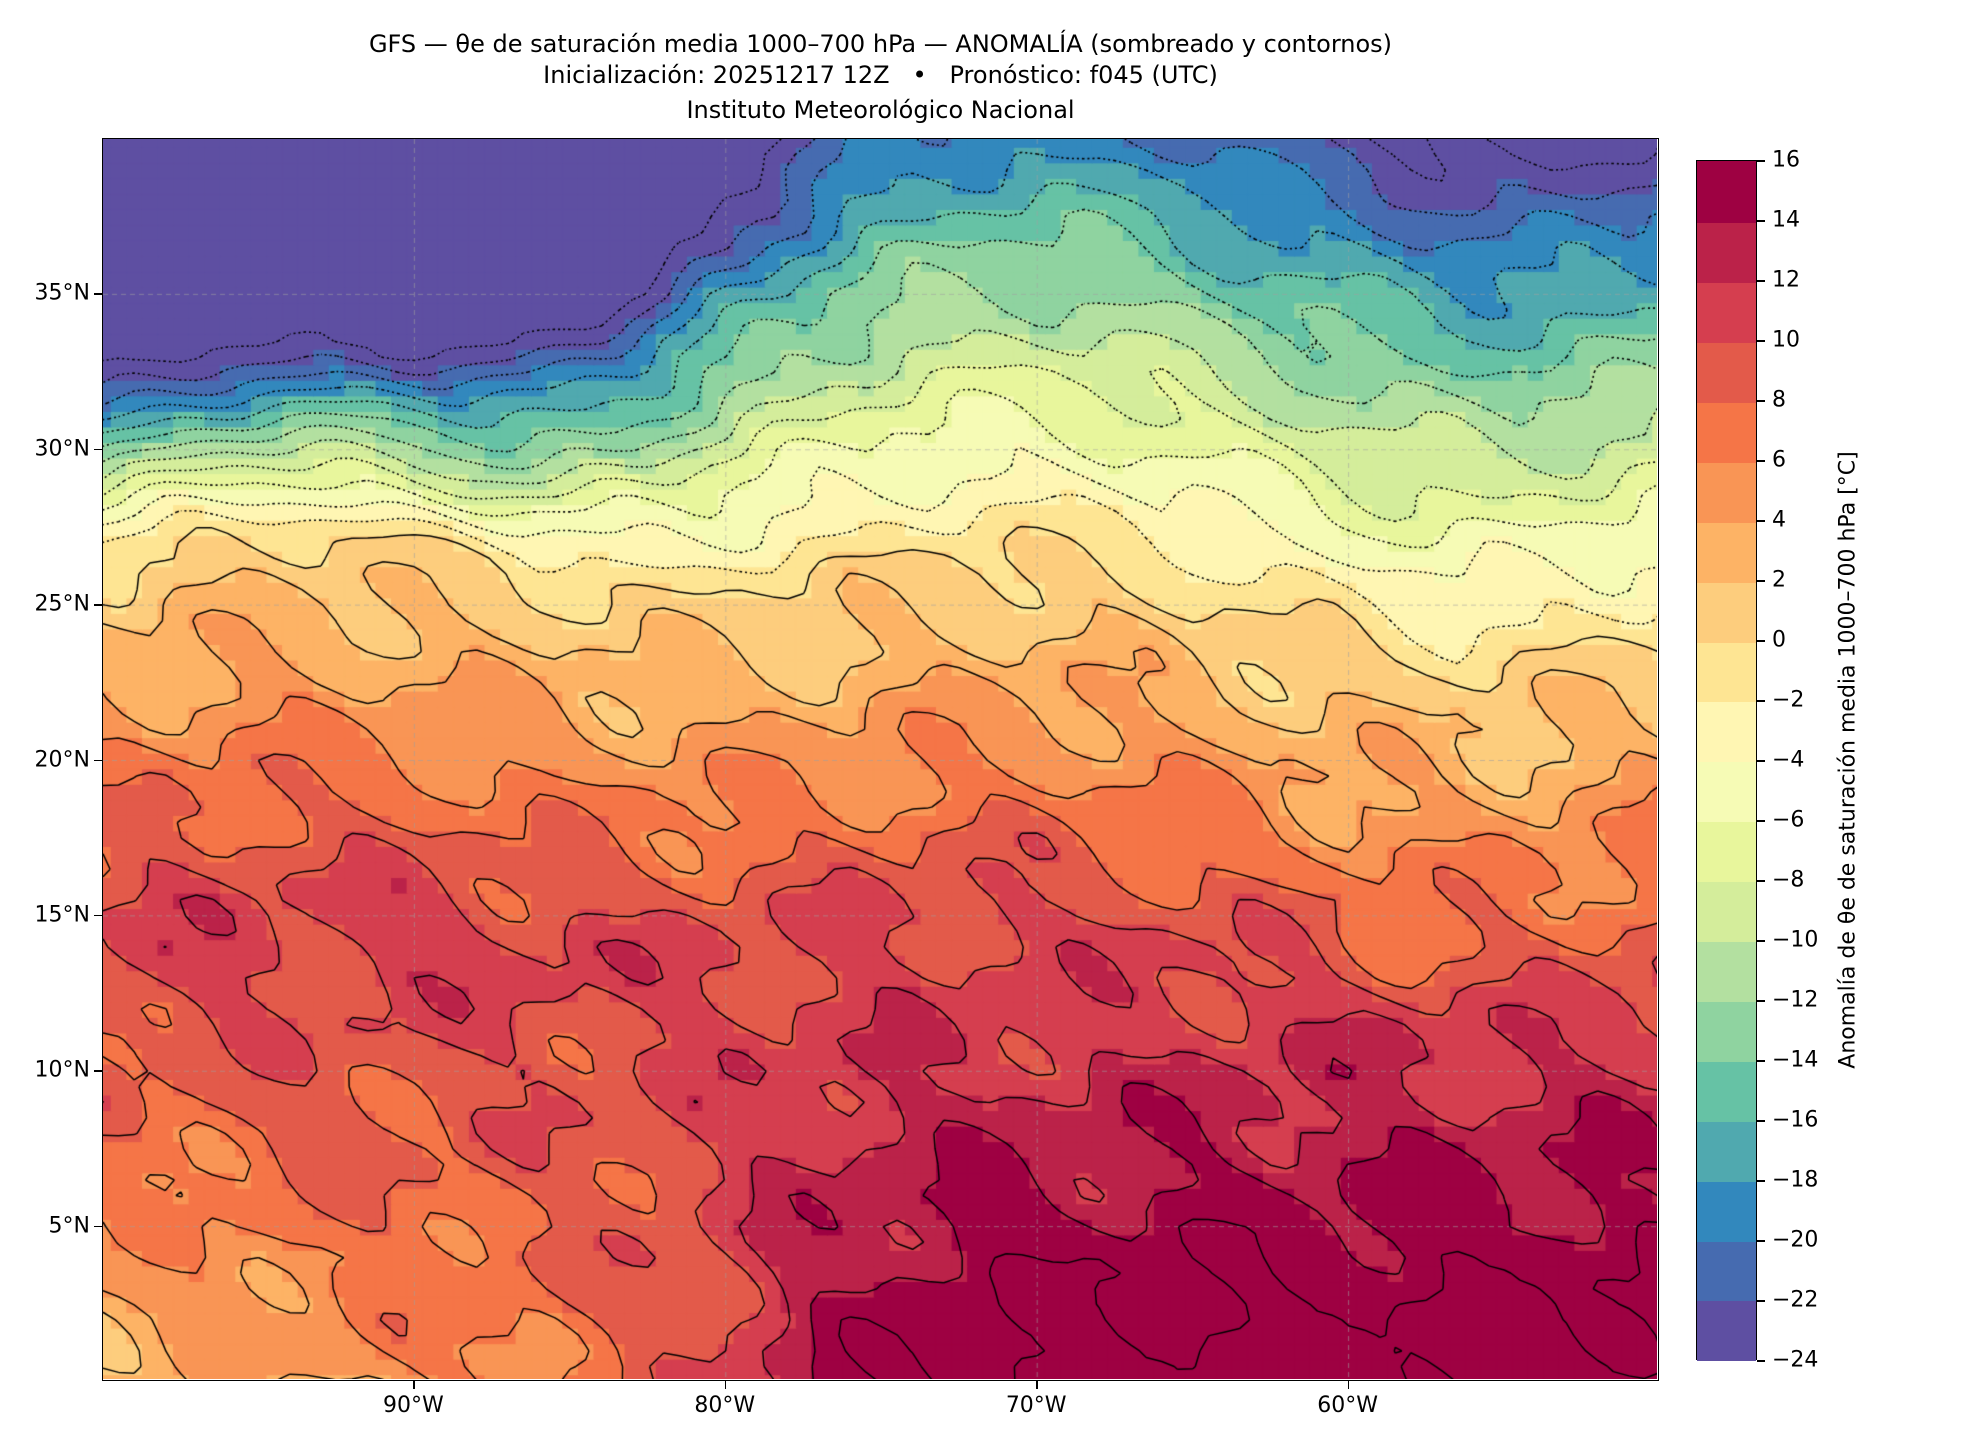  I want to click on colorbar-tick-label: −6, so click(1788, 820).